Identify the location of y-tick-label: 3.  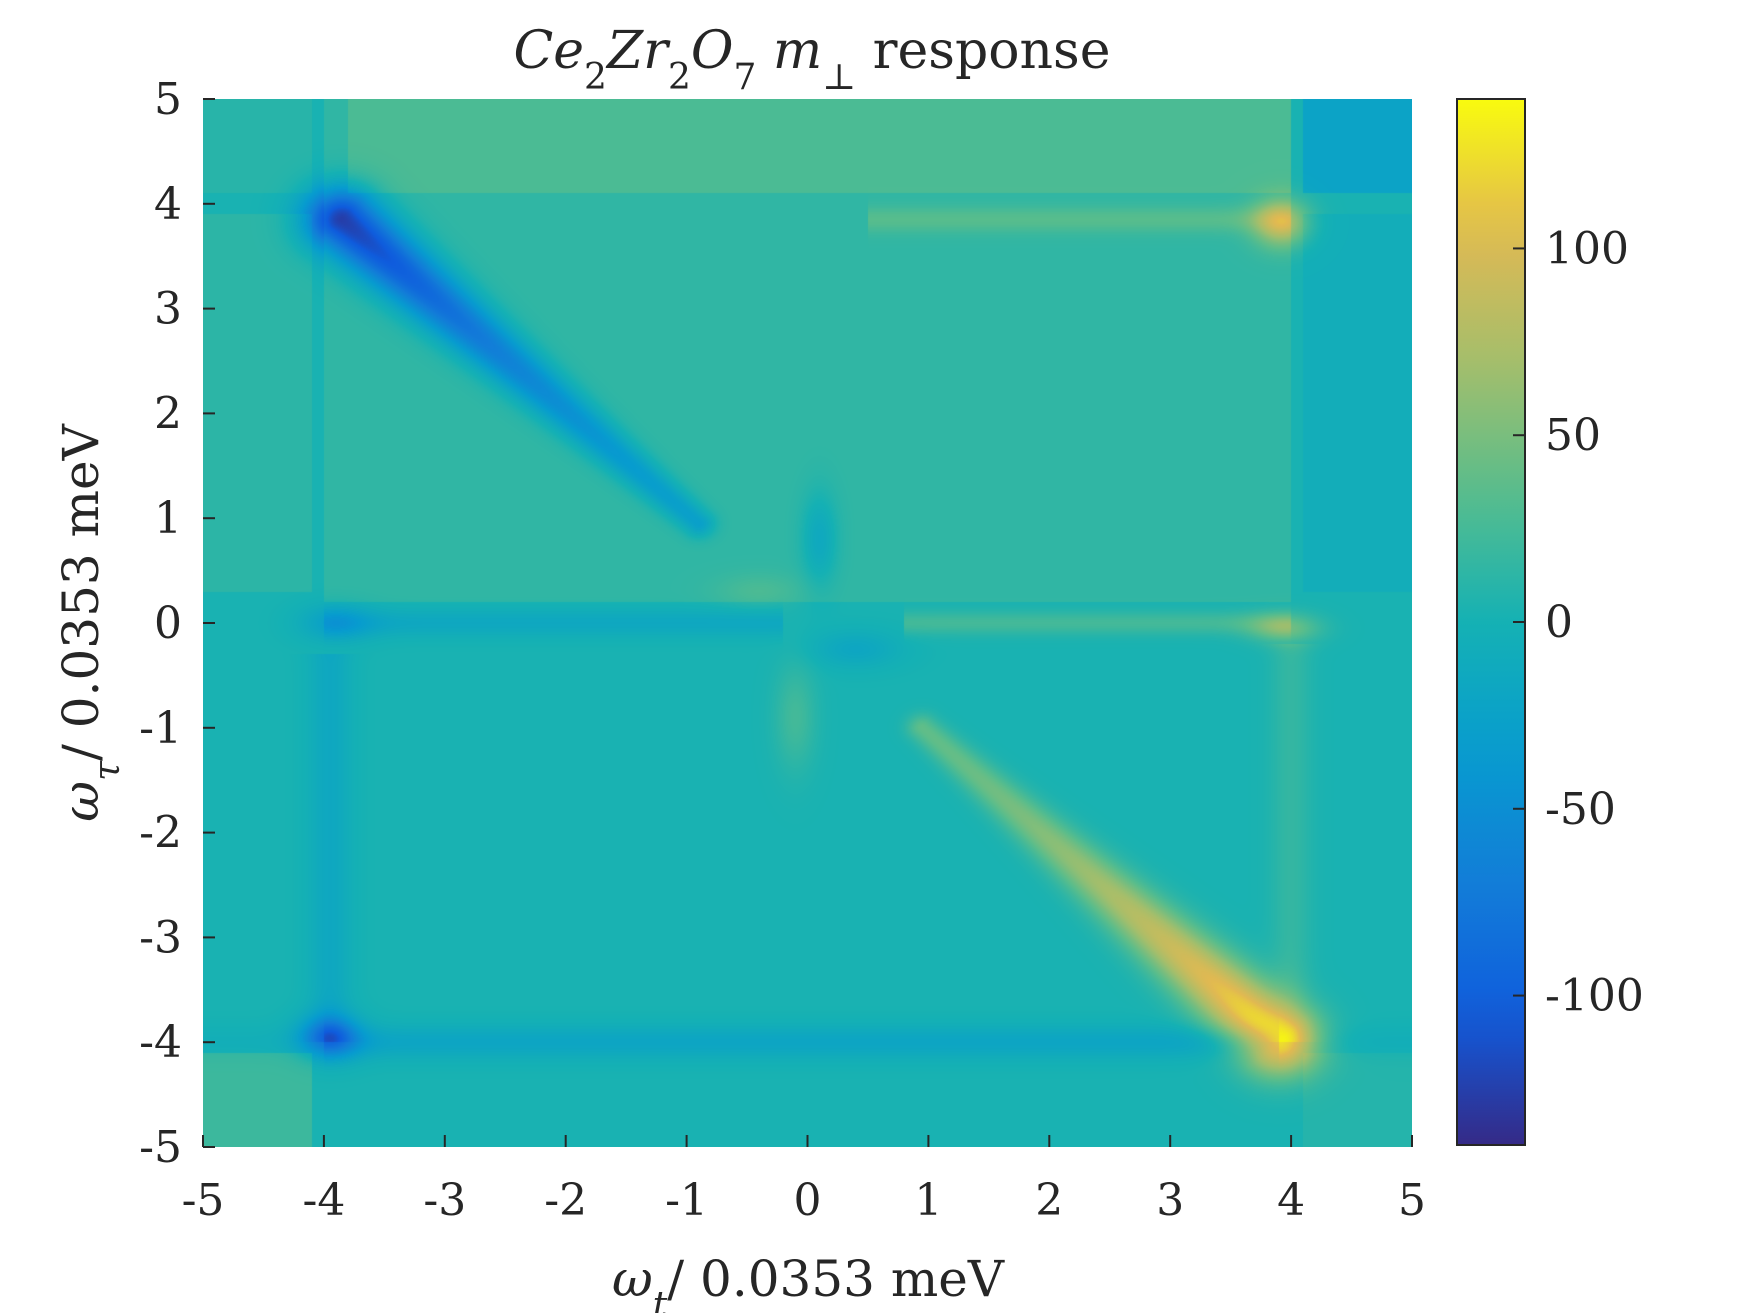
(168, 309).